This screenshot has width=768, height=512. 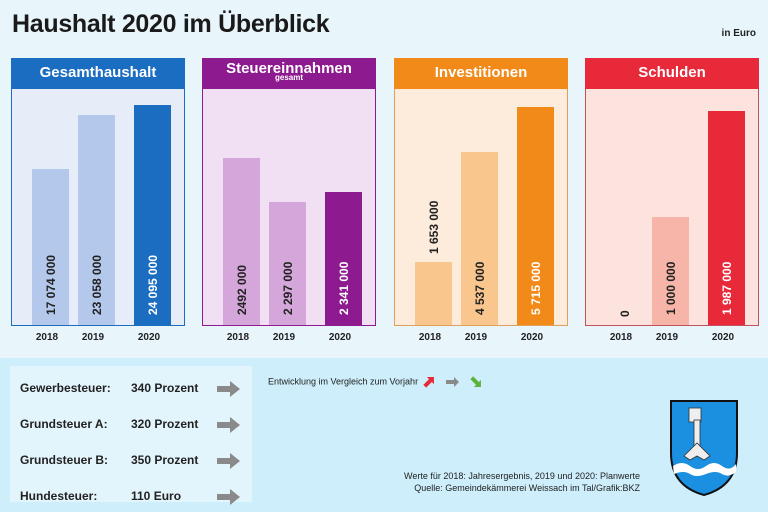 What do you see at coordinates (624, 313) in the screenshot?
I see `bar-value-label: 0` at bounding box center [624, 313].